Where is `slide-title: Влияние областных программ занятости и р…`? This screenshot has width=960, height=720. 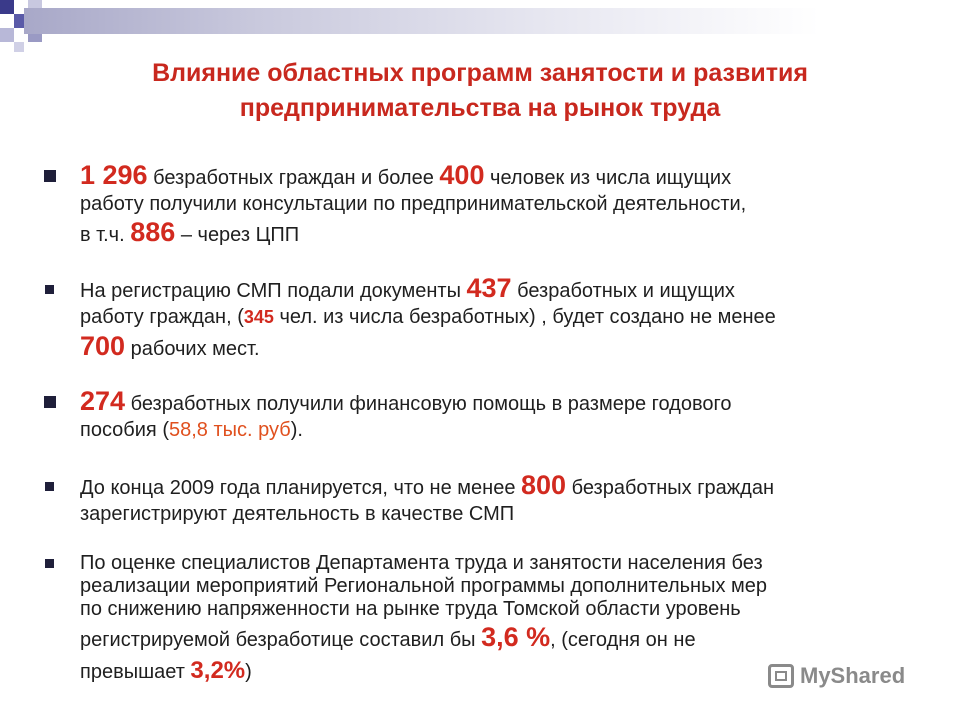
slide-title: Влияние областных программ занятости и р… is located at coordinates (480, 91).